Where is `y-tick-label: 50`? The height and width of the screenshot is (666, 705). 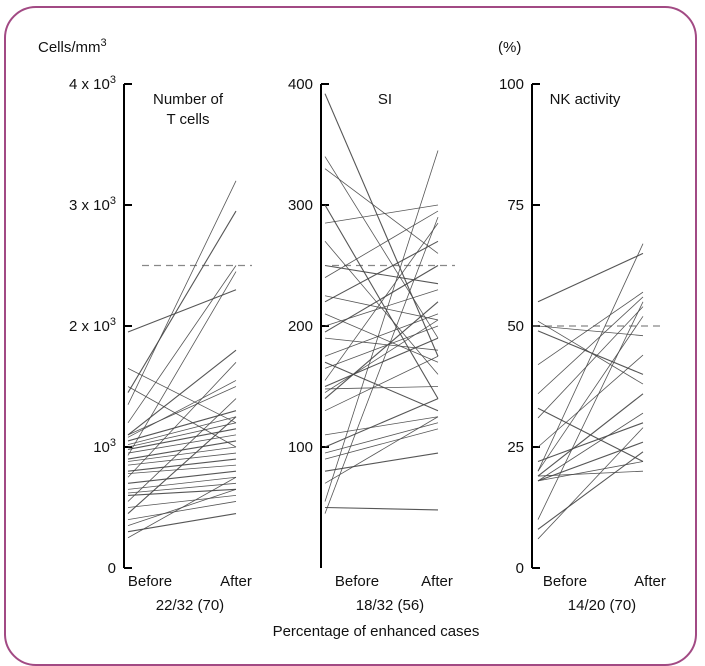
y-tick-label: 50 is located at coordinates (515, 326).